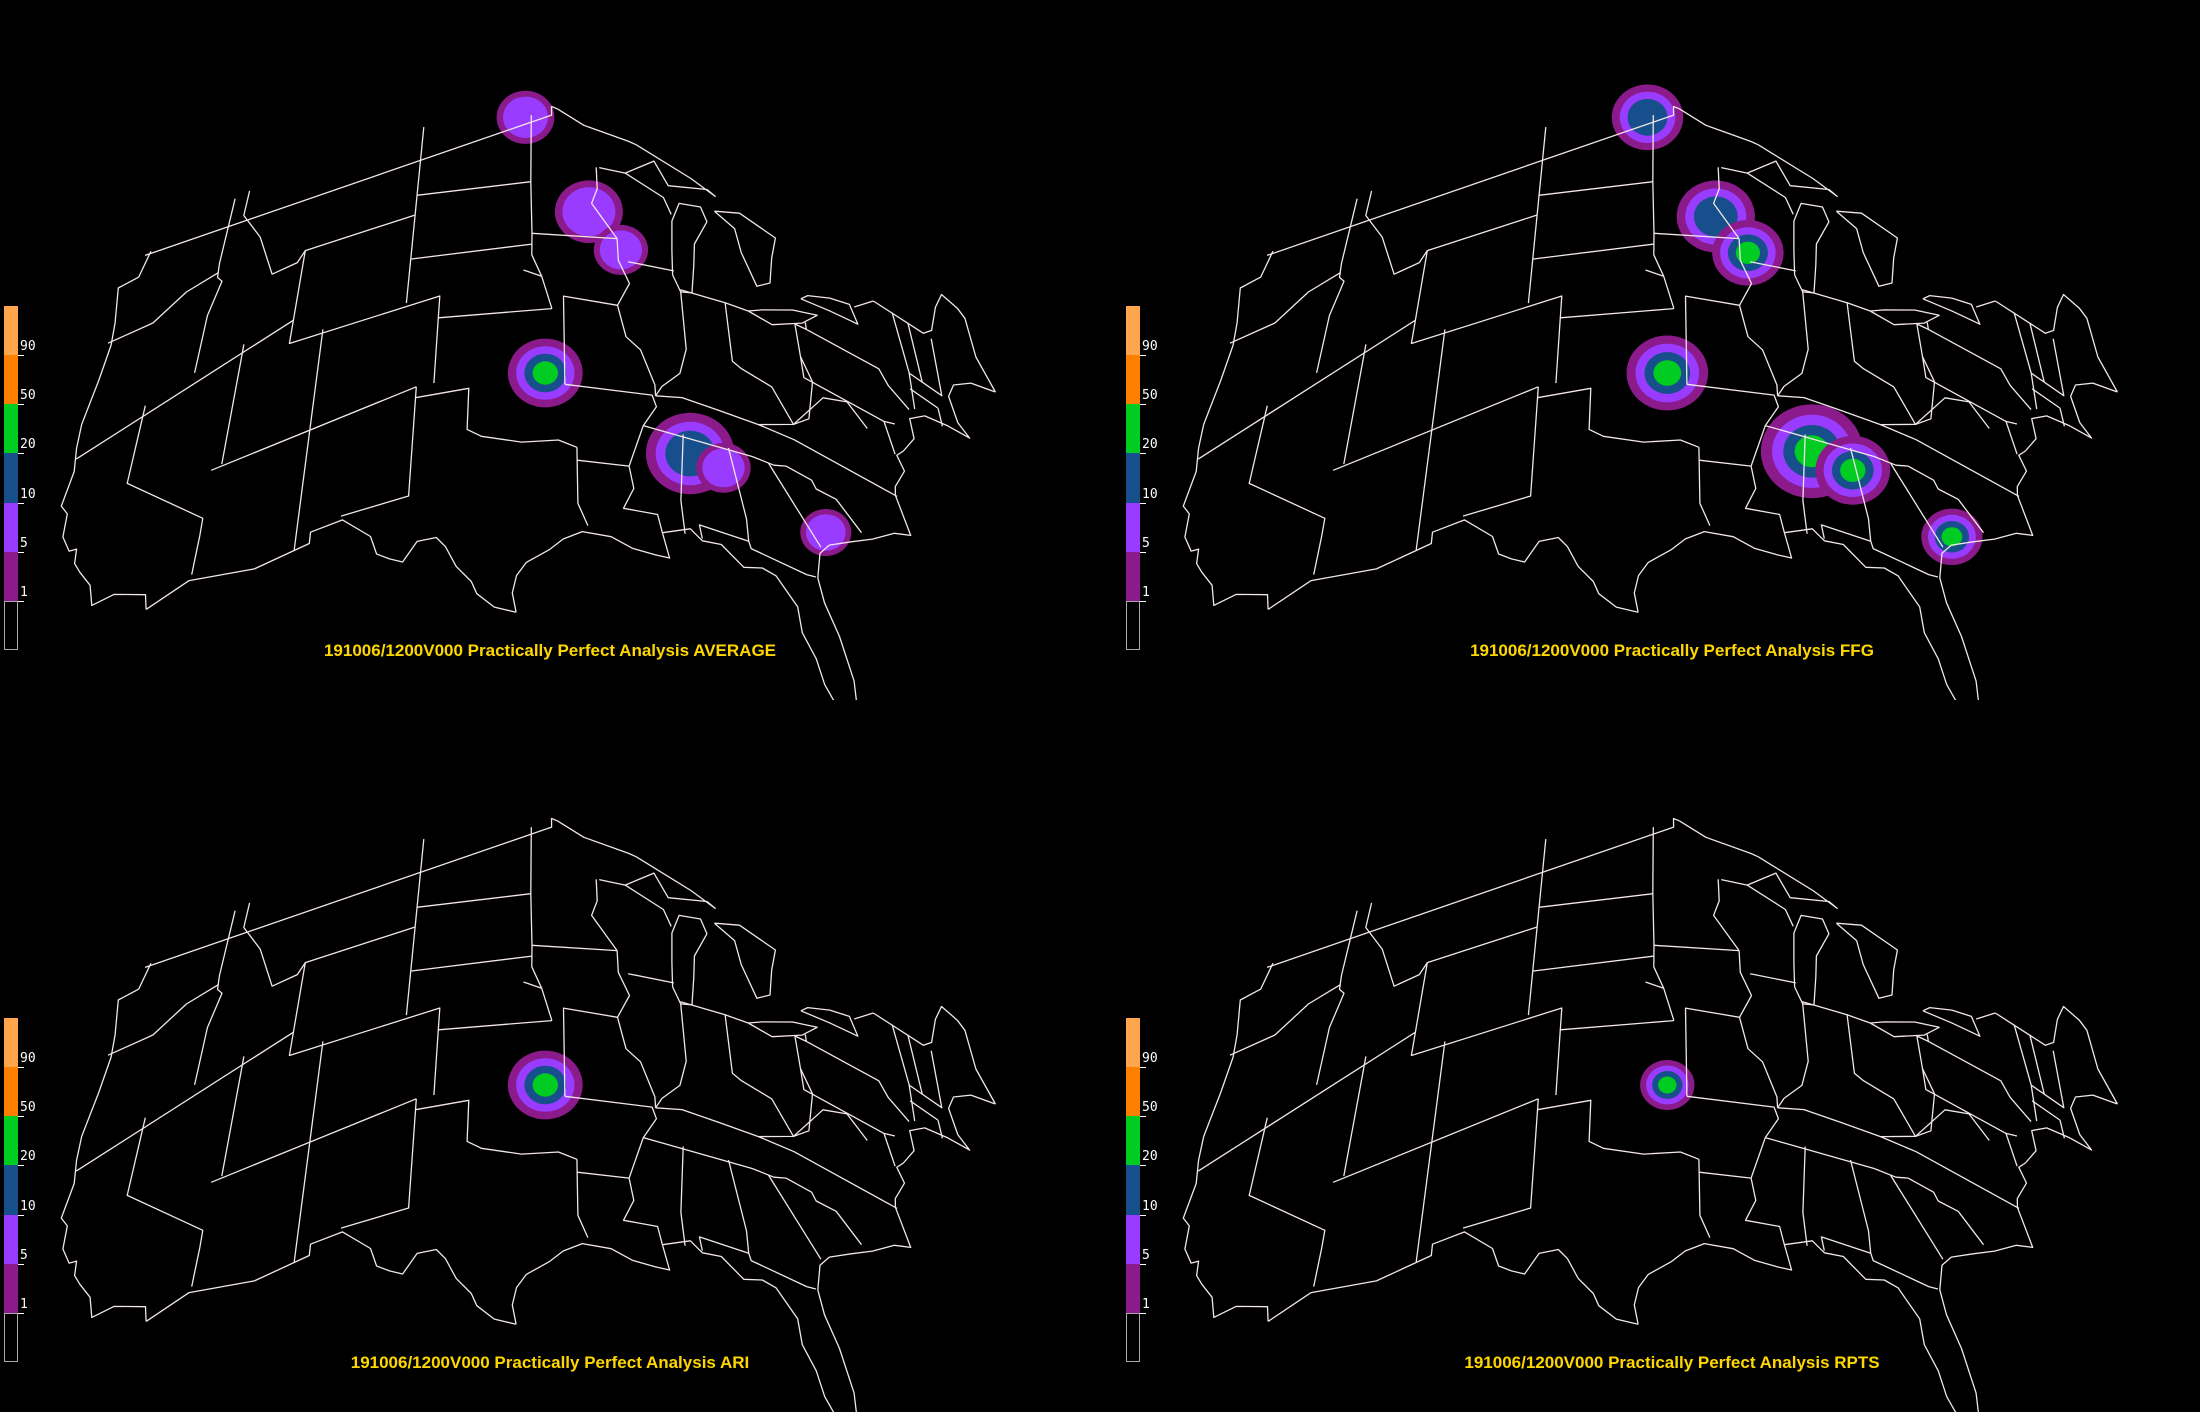 The image size is (2200, 1412). What do you see at coordinates (28, 1107) in the screenshot?
I see `legend-label: 50` at bounding box center [28, 1107].